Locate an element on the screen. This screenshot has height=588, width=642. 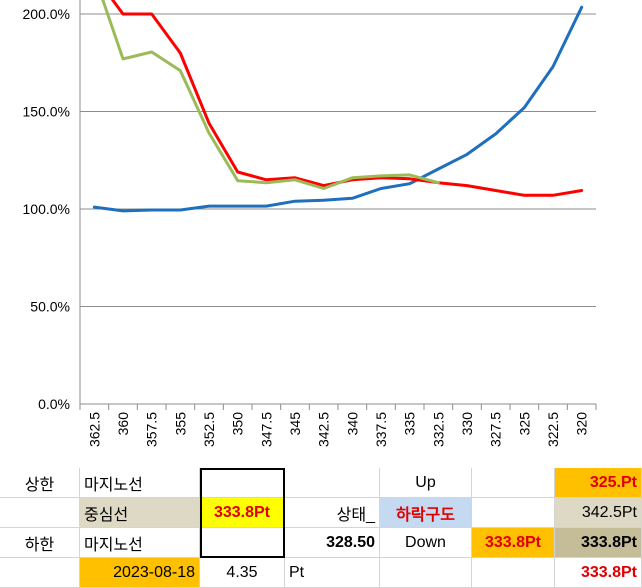
cell-h1 is located at coordinates (513, 483).